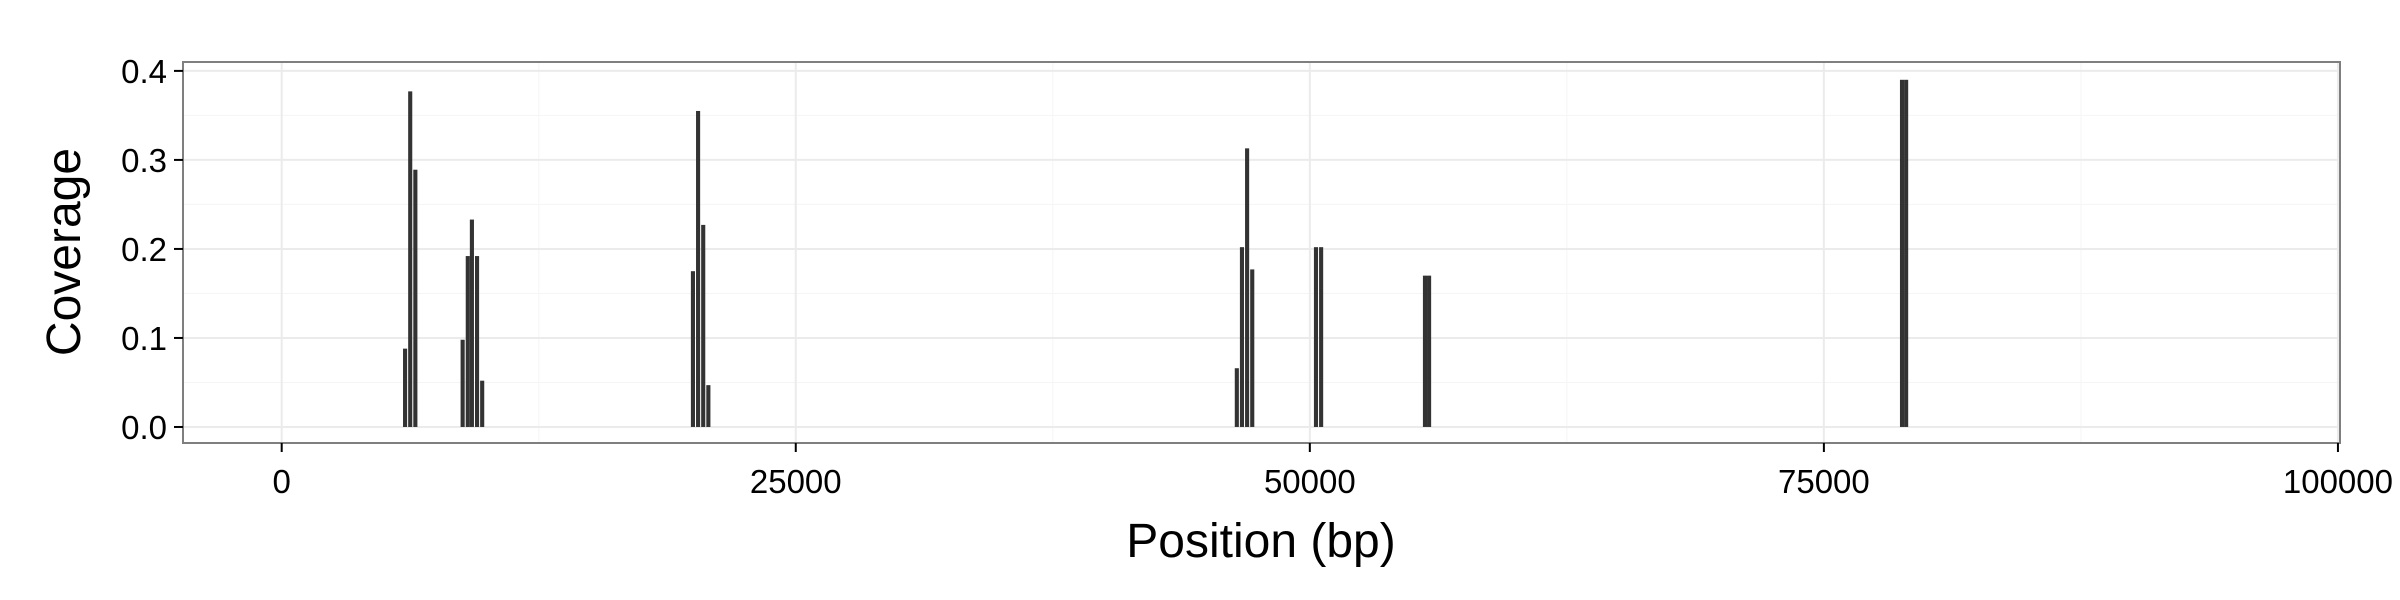  Describe the element at coordinates (144, 249) in the screenshot. I see `y-tick-label: 0.2` at that location.